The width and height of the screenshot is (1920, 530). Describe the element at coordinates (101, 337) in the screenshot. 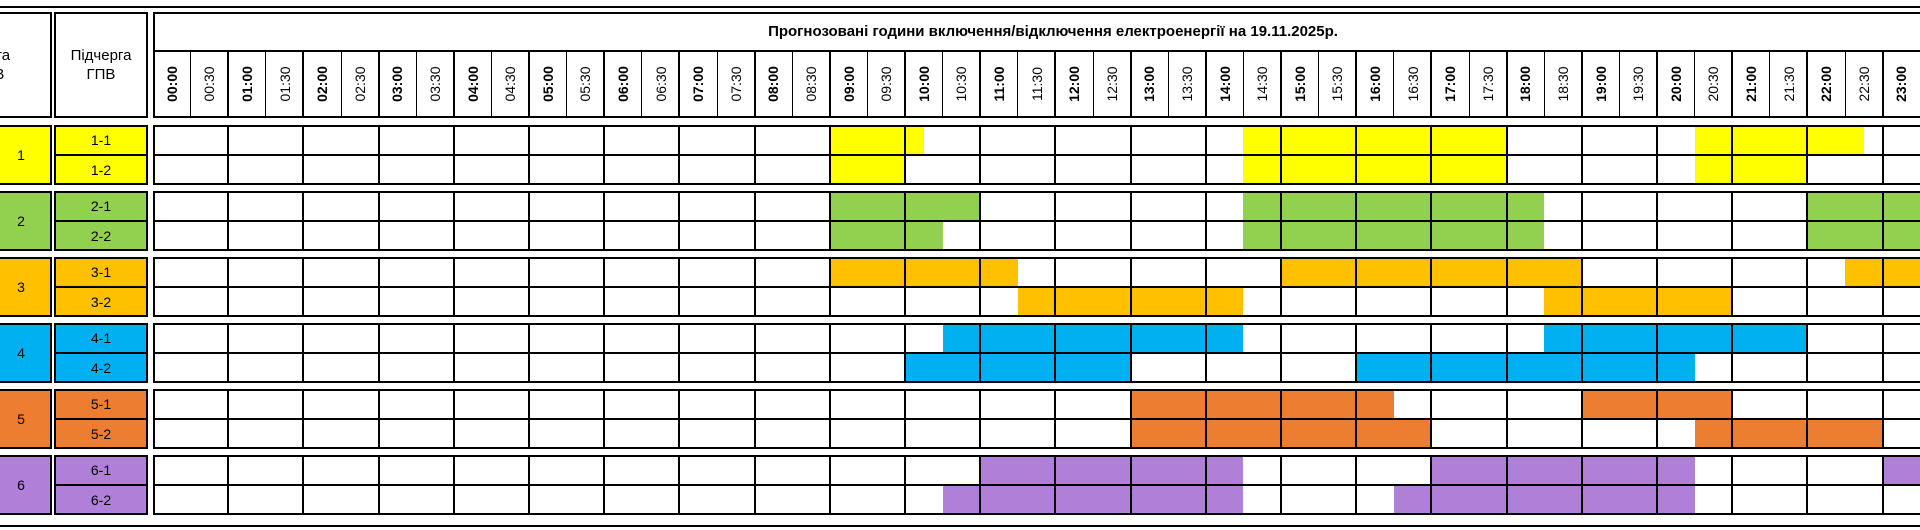

I see `subqueue-label: 4-1` at that location.